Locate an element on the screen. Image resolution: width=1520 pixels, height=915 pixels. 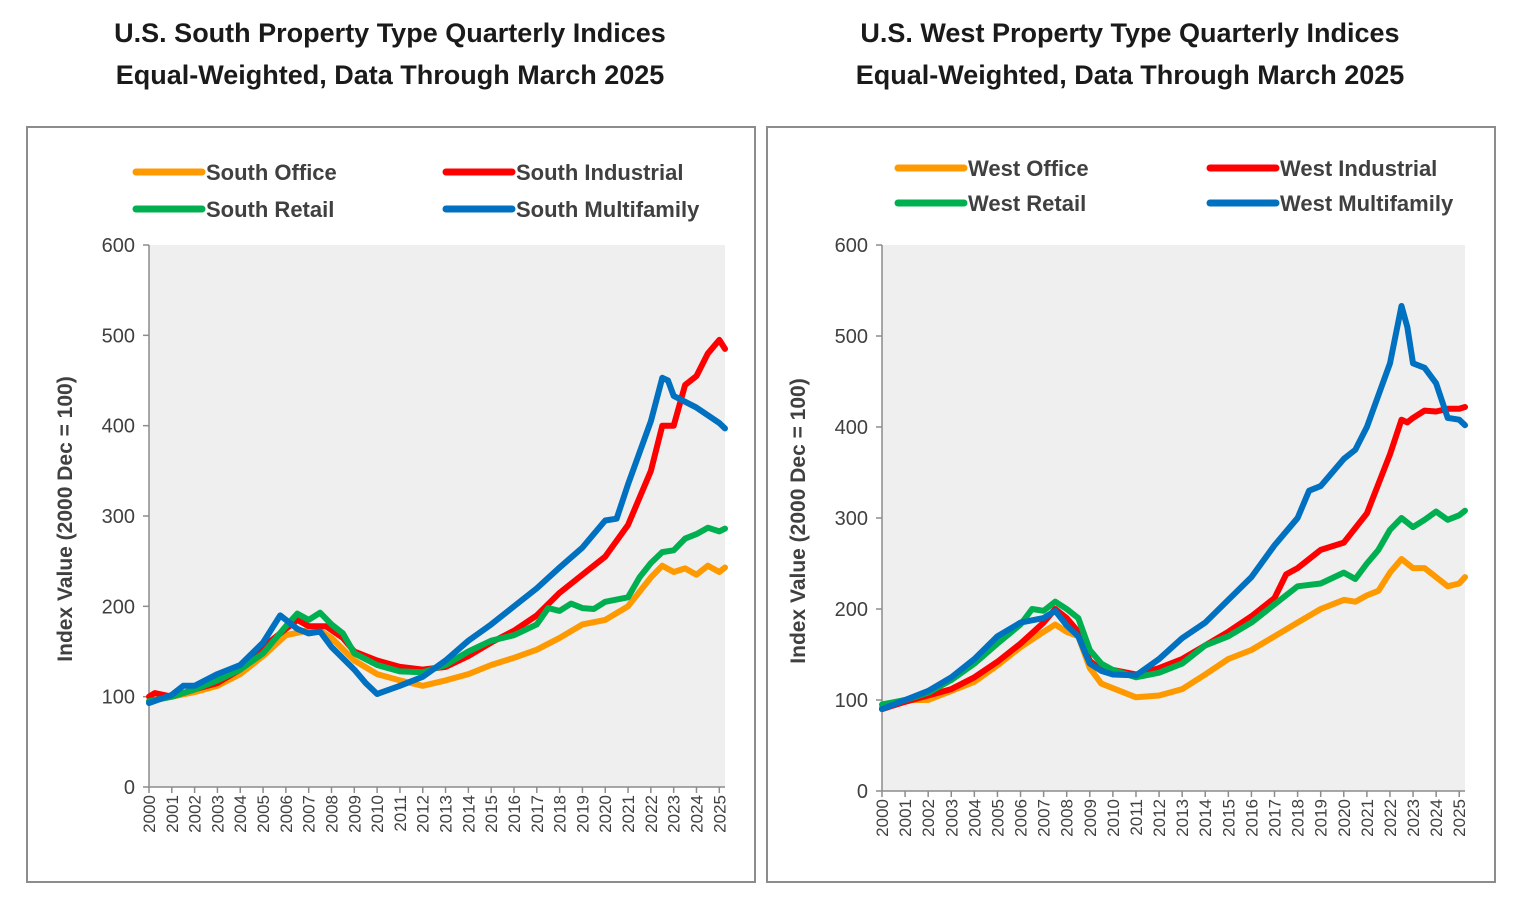
west-x-tick-label: 2002 is located at coordinates (928, 818).